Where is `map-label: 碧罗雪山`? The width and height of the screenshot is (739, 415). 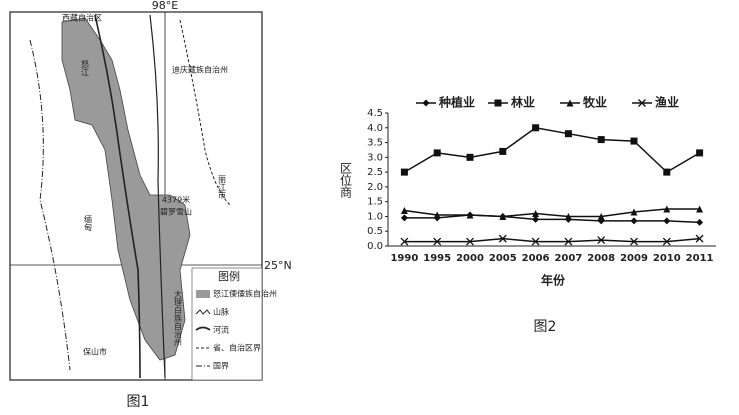 map-label: 碧罗雪山 is located at coordinates (176, 212).